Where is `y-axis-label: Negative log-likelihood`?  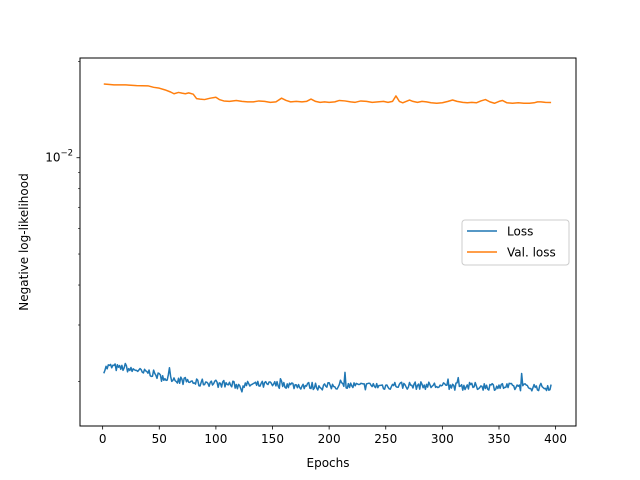
y-axis-label: Negative log-likelihood is located at coordinates (24, 241).